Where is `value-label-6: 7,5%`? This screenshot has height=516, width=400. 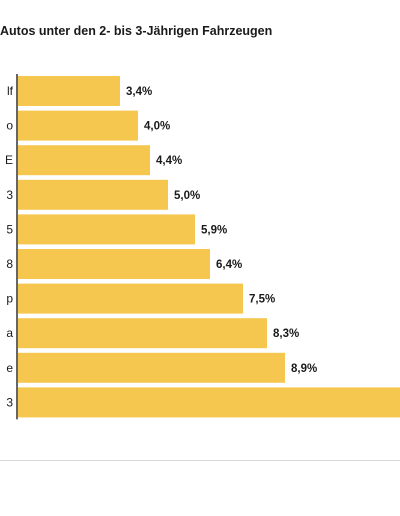 value-label-6: 7,5% is located at coordinates (262, 300).